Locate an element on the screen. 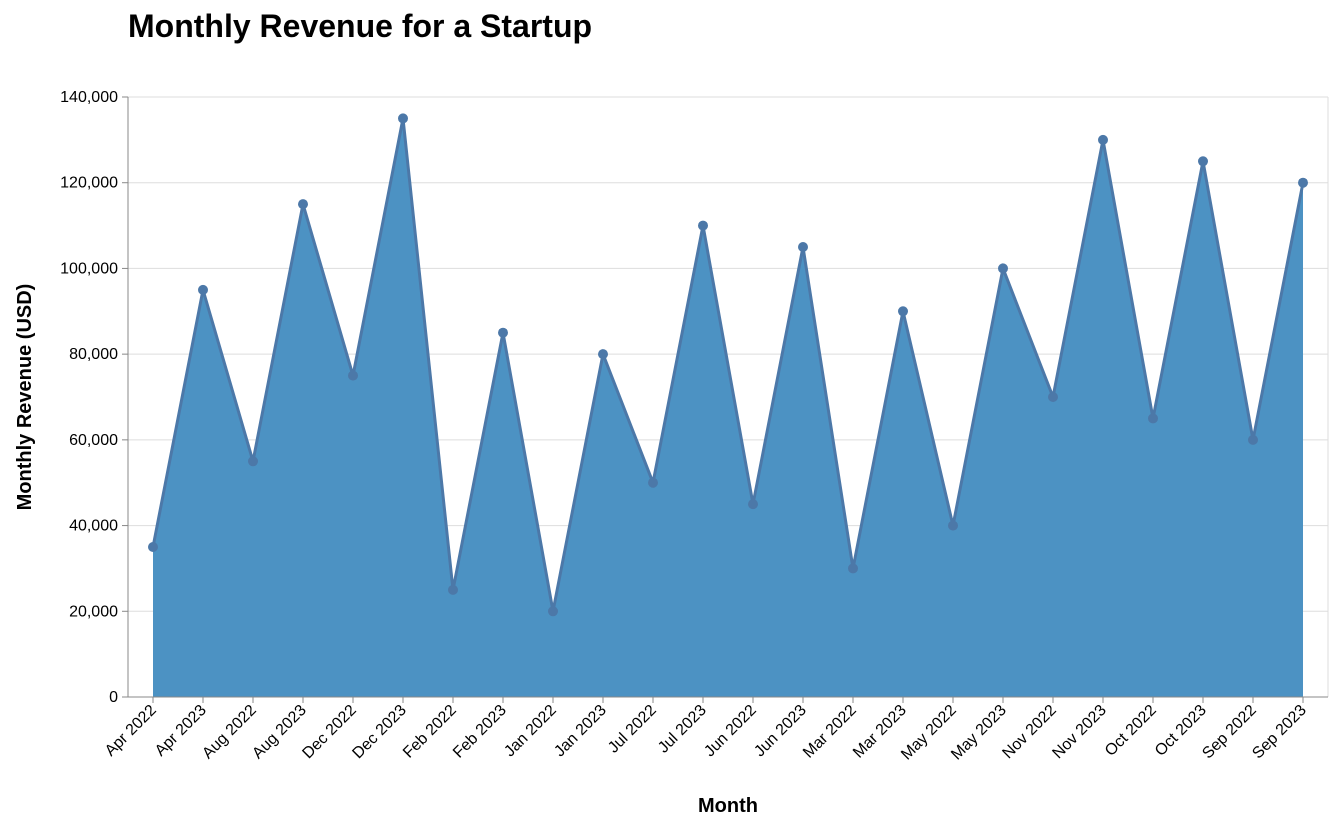 This screenshot has height=828, width=1338. x-tick-label: Sep 2022 is located at coordinates (1229, 732).